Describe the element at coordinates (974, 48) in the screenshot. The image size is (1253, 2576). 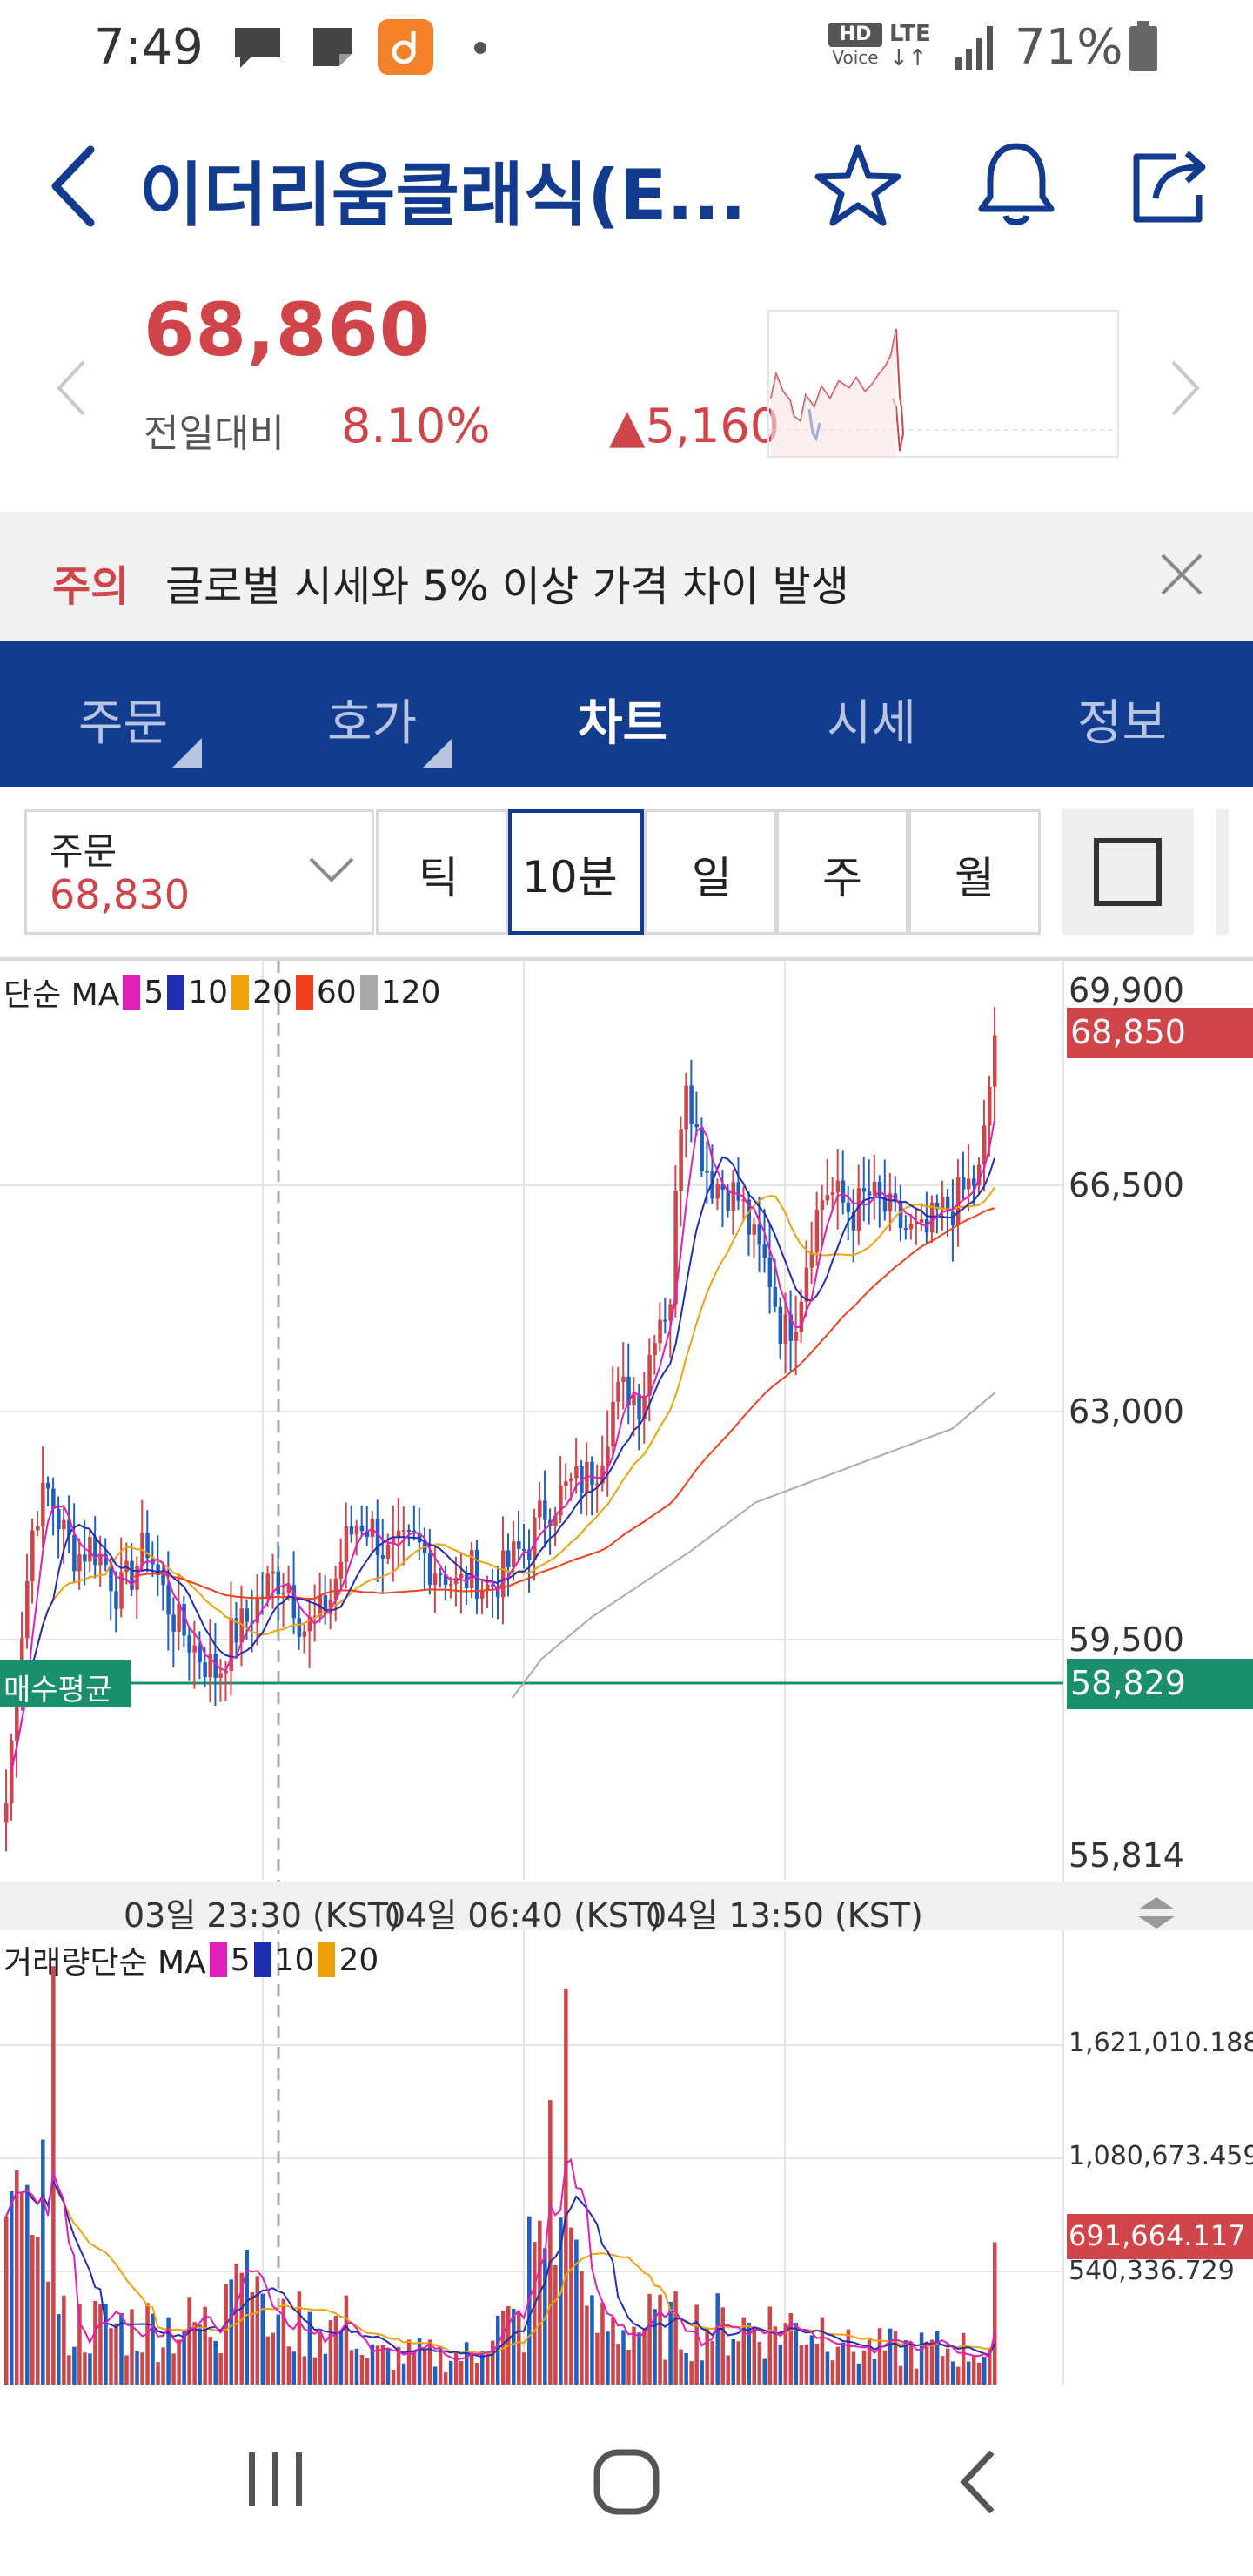
I see `signal-icon` at that location.